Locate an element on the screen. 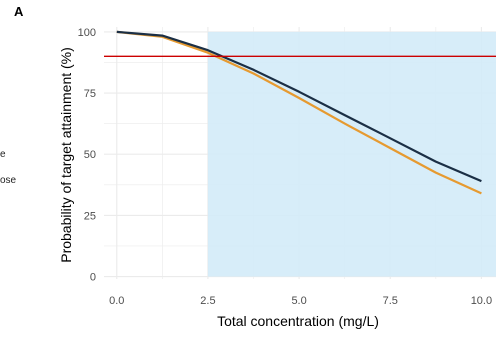  y-tick-label: 25 is located at coordinates (90, 216).